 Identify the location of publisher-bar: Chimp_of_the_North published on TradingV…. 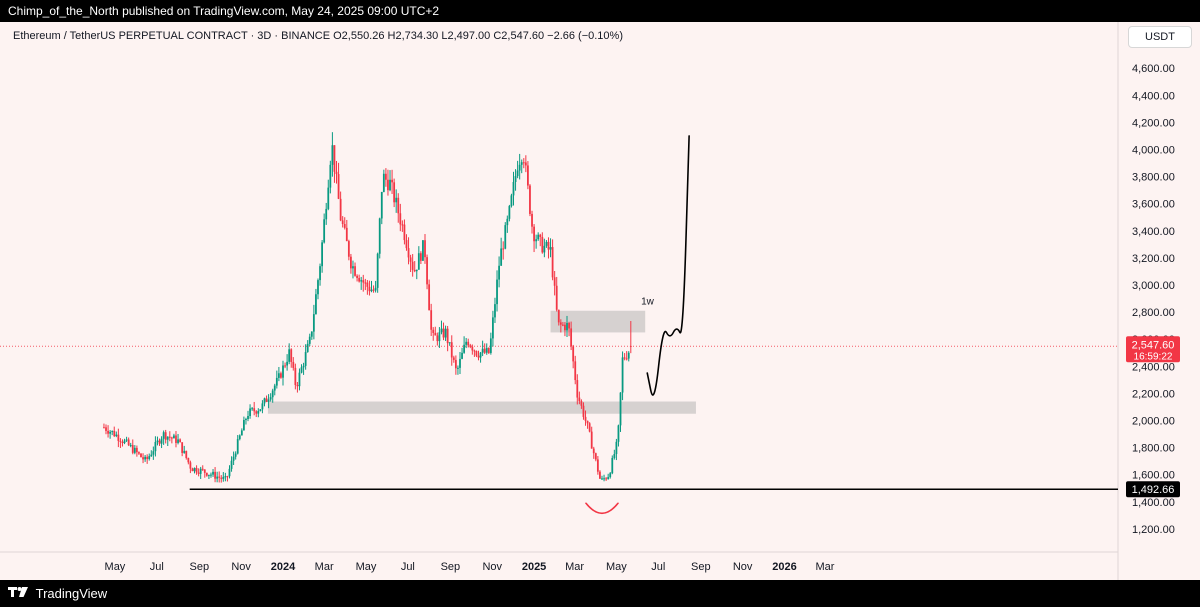
(600, 11).